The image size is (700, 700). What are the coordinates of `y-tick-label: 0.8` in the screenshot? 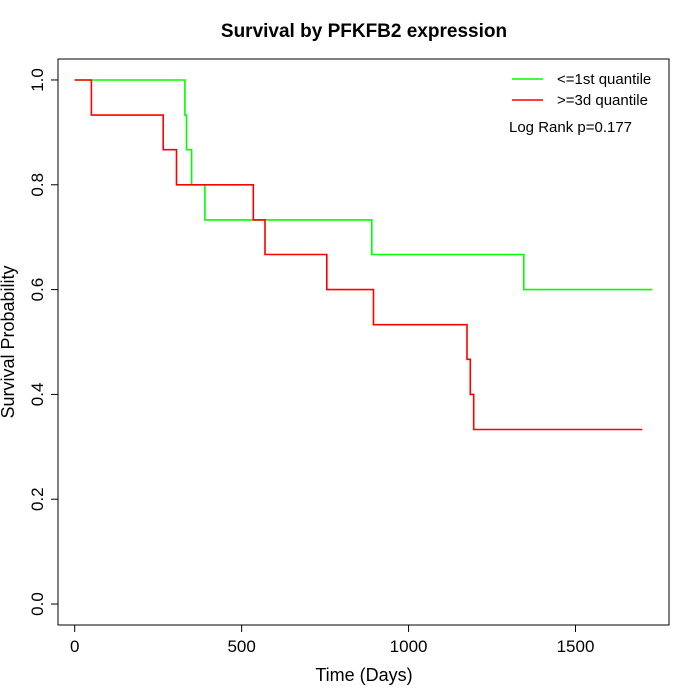 It's located at (37, 185).